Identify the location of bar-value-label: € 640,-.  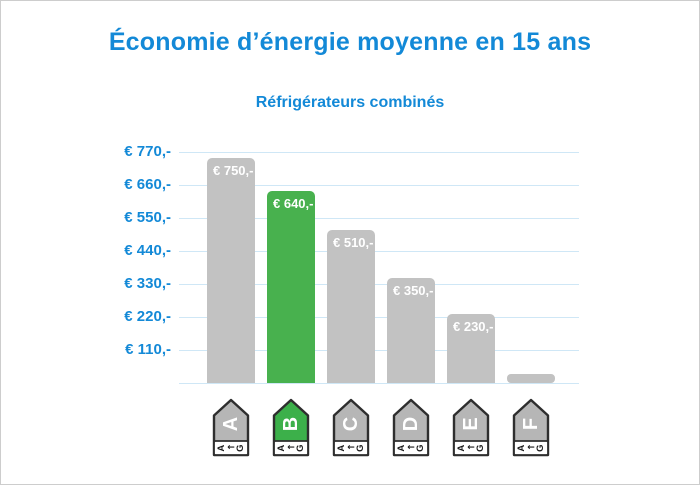
(293, 203).